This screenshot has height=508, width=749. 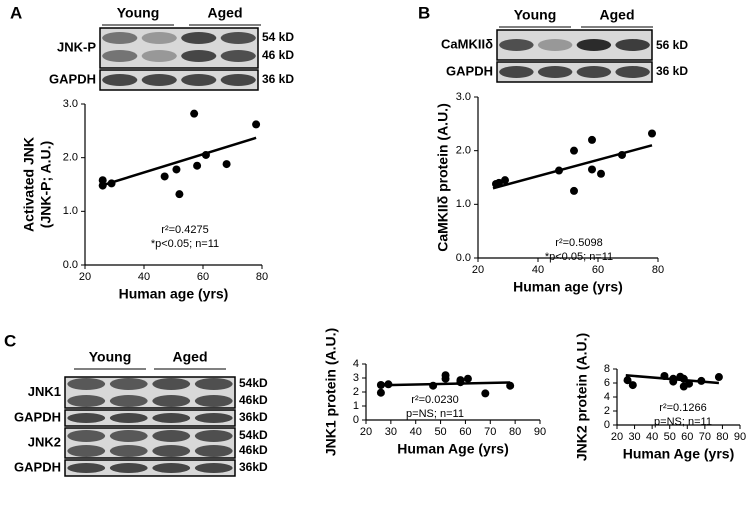 What do you see at coordinates (740, 437) in the screenshot?
I see `x-tick-label: 90` at bounding box center [740, 437].